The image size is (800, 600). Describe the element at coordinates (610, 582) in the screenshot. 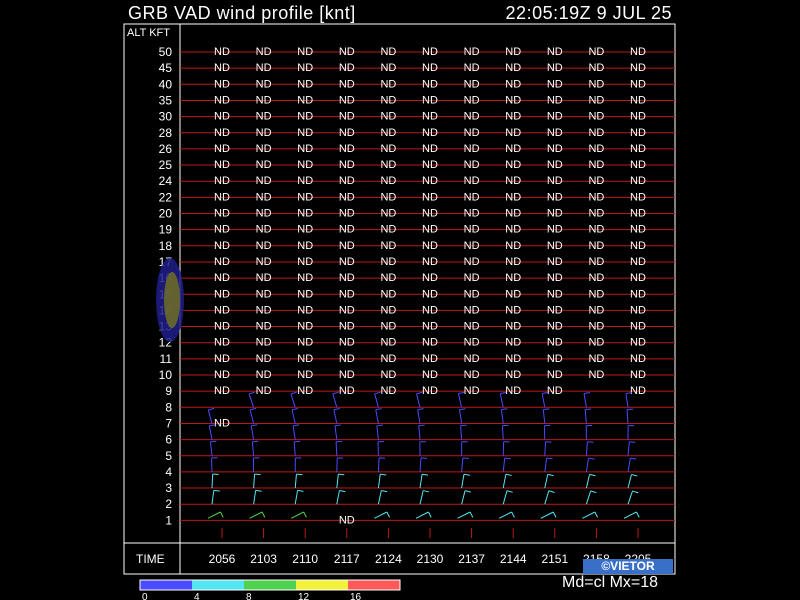

I see `mode-max-readout: Md=cl Mx=18` at that location.